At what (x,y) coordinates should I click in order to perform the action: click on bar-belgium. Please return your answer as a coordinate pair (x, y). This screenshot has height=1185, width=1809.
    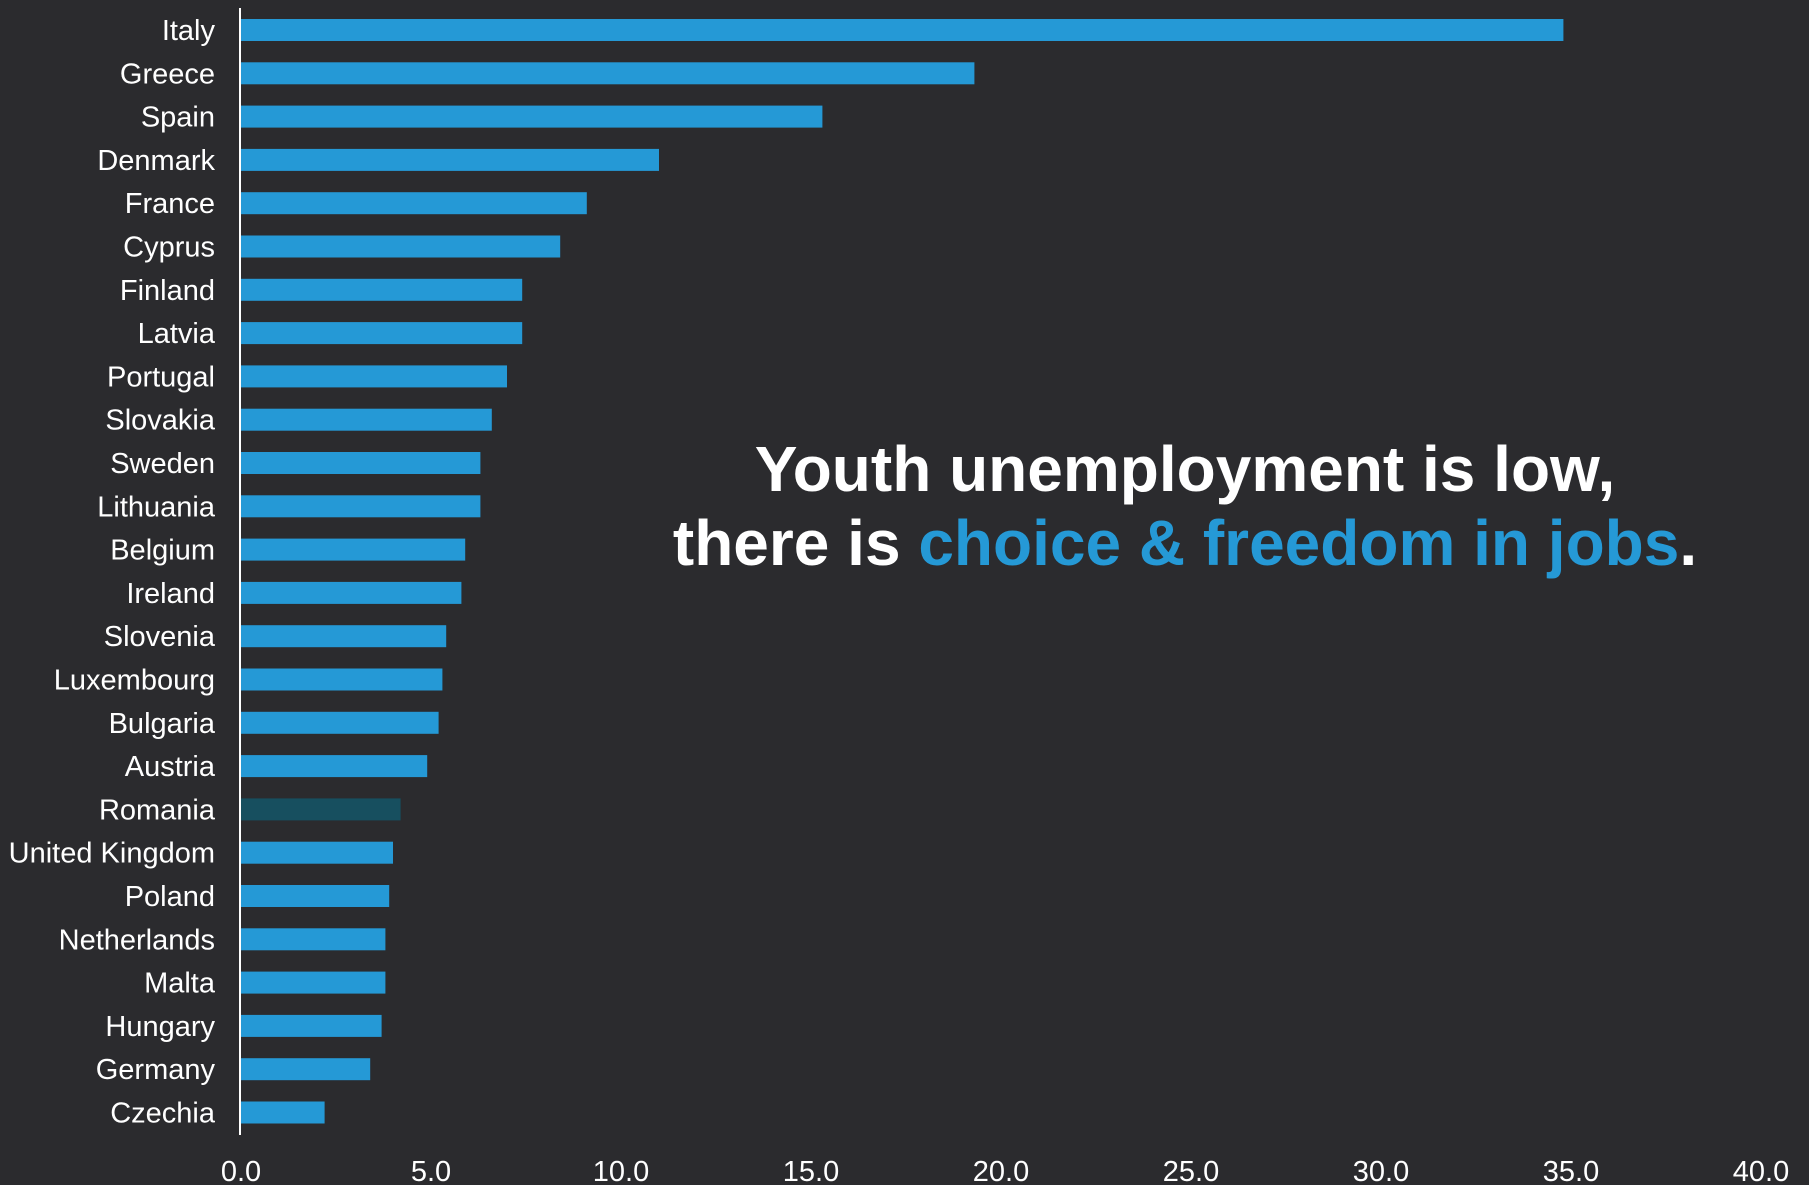
    Looking at the image, I should click on (353, 549).